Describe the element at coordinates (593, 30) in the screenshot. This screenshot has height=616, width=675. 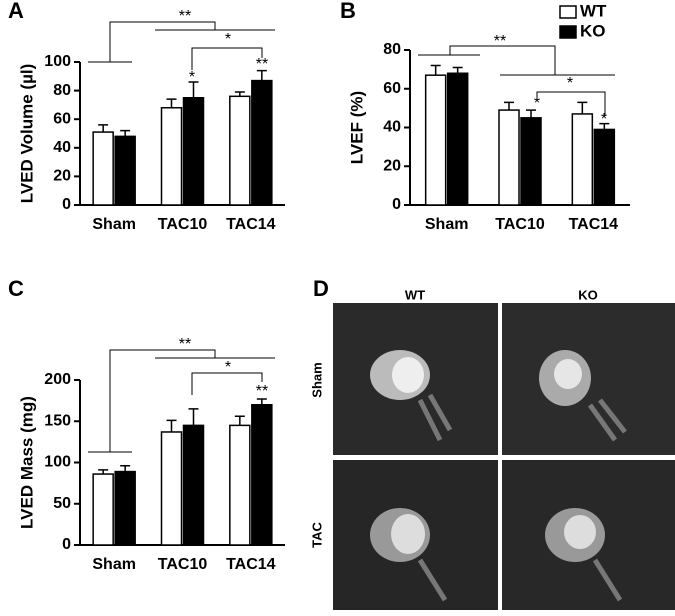
I see `legend-label: KO` at that location.